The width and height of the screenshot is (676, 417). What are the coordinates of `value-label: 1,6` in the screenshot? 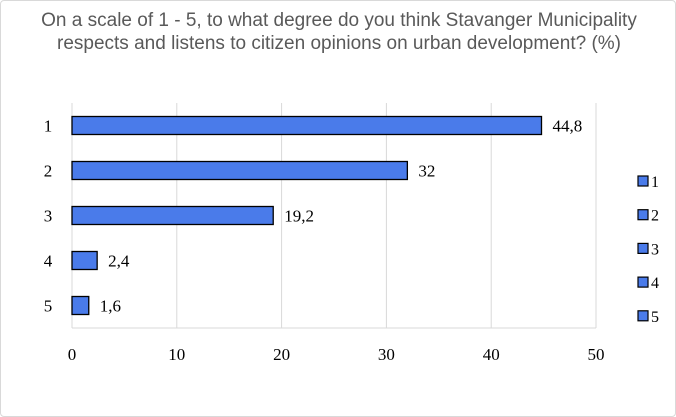 It's located at (110, 306).